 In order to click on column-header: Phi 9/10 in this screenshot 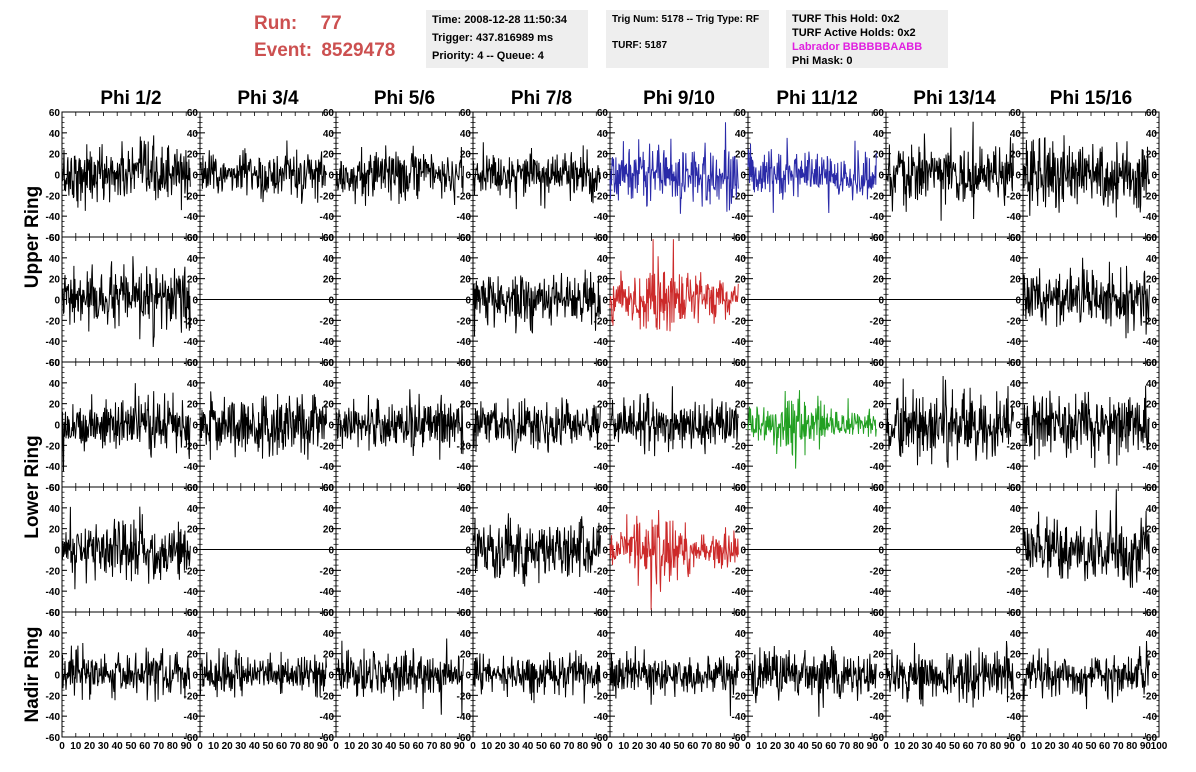, I will do `click(679, 98)`.